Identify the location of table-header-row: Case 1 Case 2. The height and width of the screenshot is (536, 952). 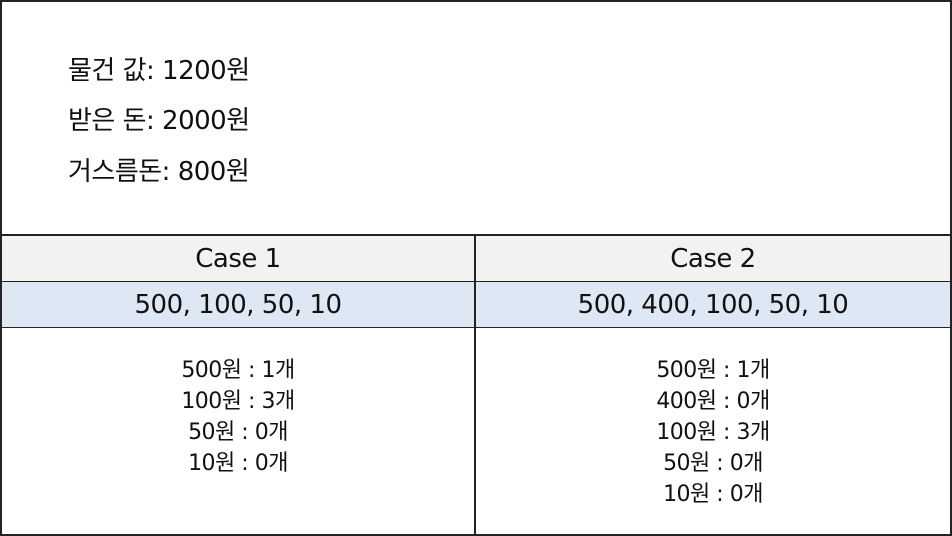
(476, 258).